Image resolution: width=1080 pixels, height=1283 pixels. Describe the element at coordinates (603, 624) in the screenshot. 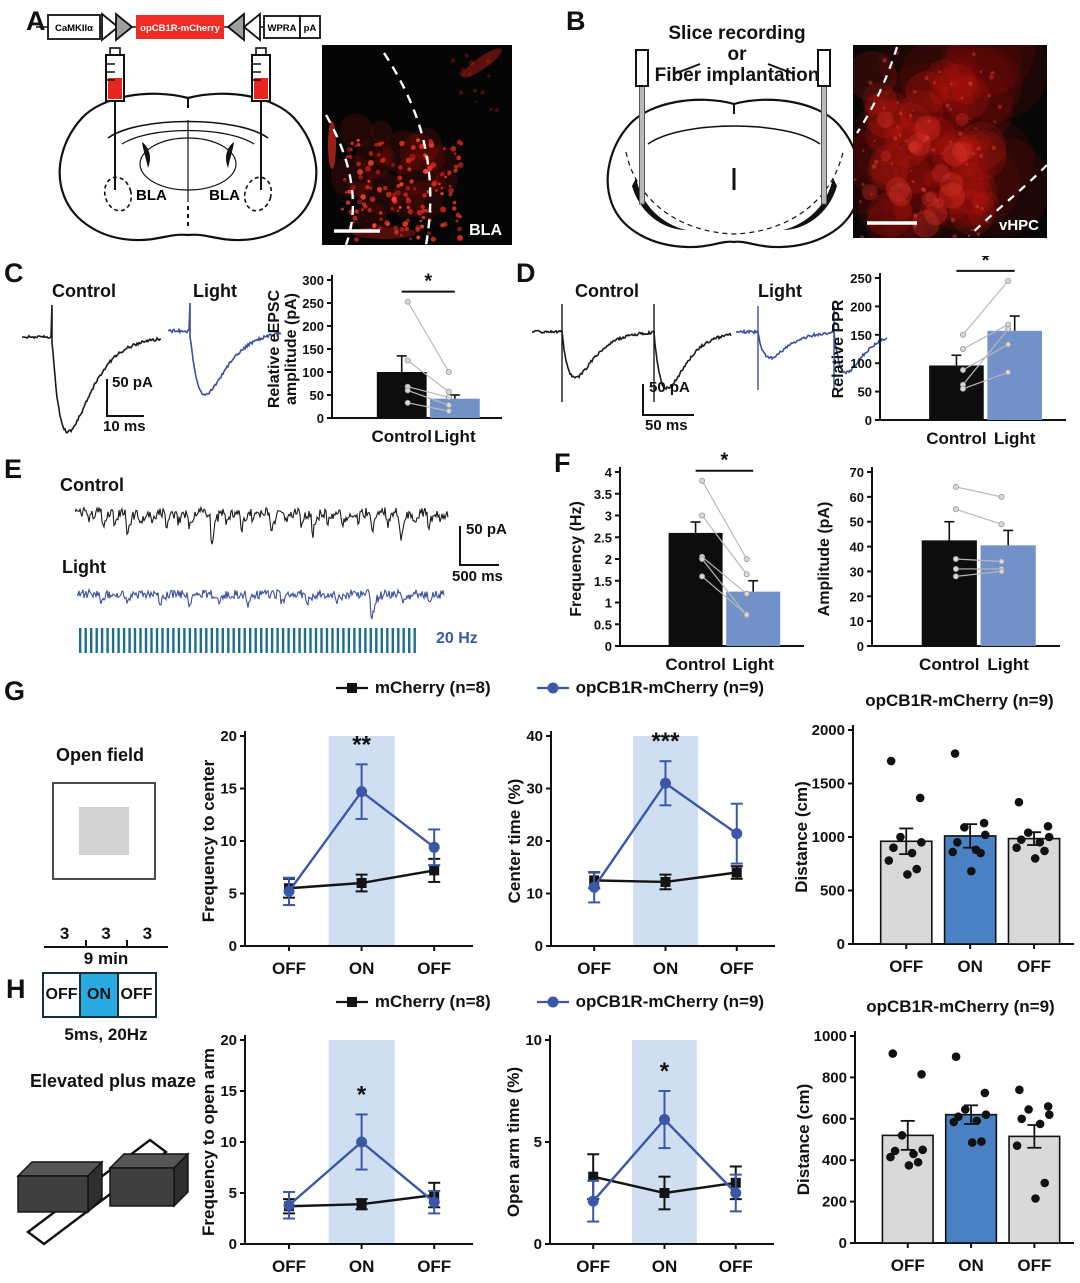

I see `svg-text: 0.5` at that location.